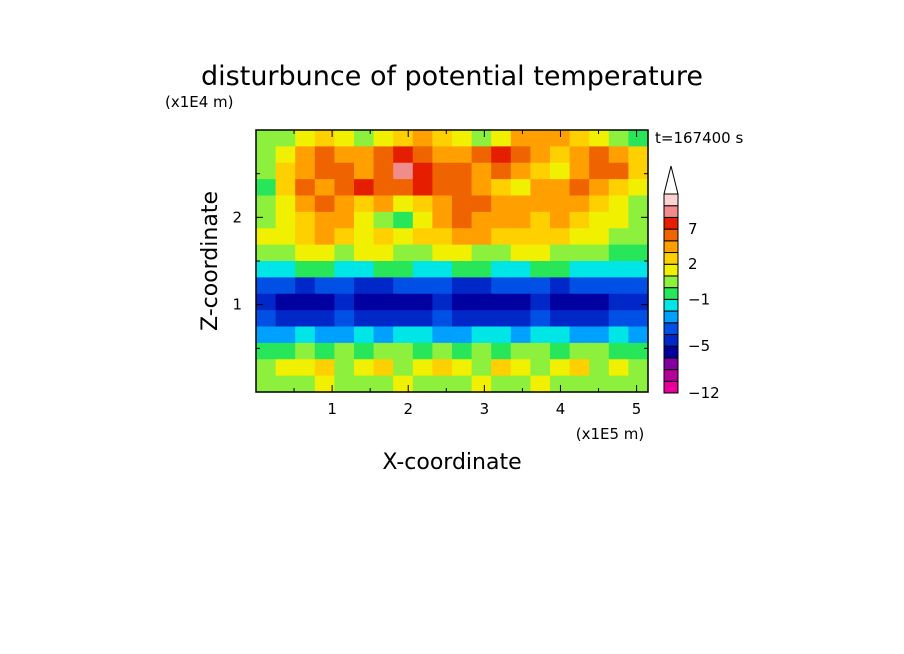 The image size is (904, 654). I want to click on colorbar-label: −5, so click(699, 346).